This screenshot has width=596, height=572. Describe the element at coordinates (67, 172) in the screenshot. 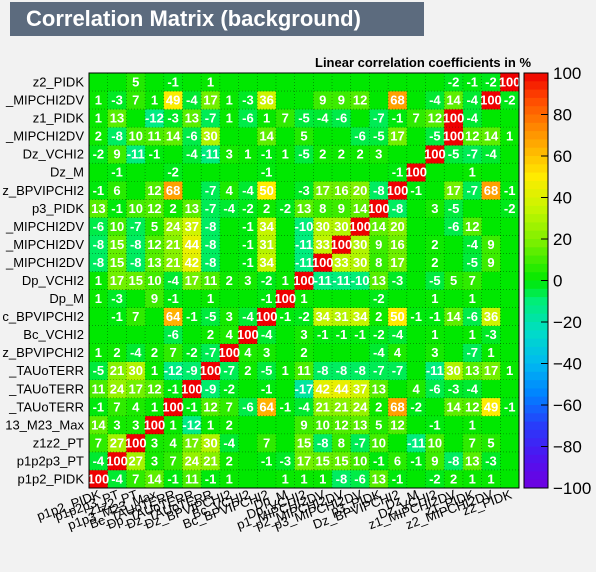

I see `y-tick-label: Dz_M` at that location.